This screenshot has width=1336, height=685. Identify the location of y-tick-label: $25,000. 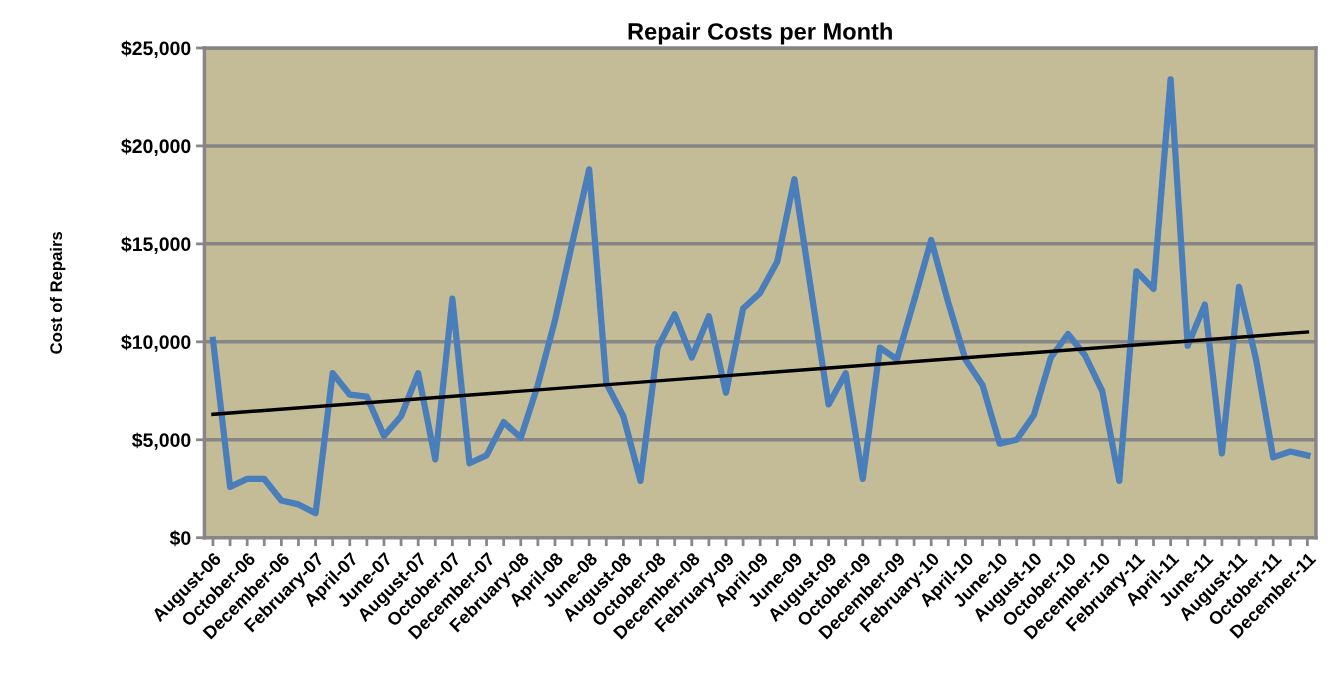
(156, 49).